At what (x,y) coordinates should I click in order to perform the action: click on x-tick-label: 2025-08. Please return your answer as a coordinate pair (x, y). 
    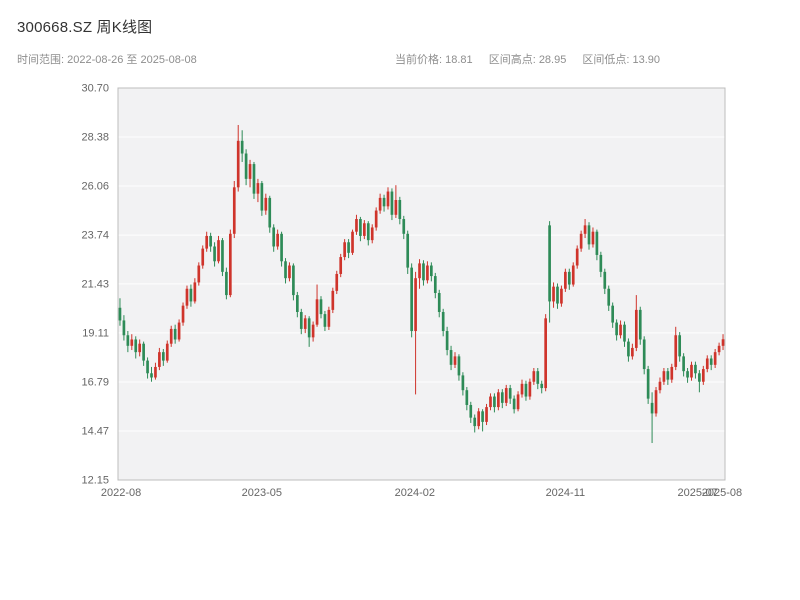
    Looking at the image, I should click on (722, 493).